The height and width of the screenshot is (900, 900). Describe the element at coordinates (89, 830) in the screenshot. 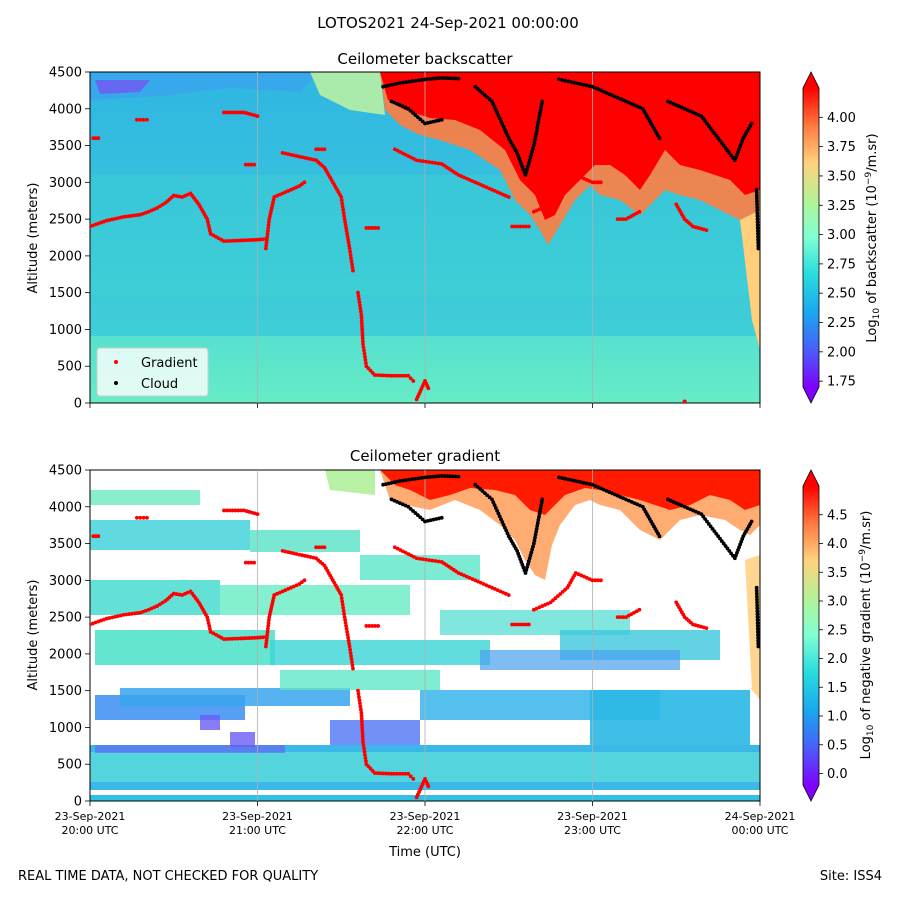

I see `x-tick-label-time: 20:00 UTC` at that location.